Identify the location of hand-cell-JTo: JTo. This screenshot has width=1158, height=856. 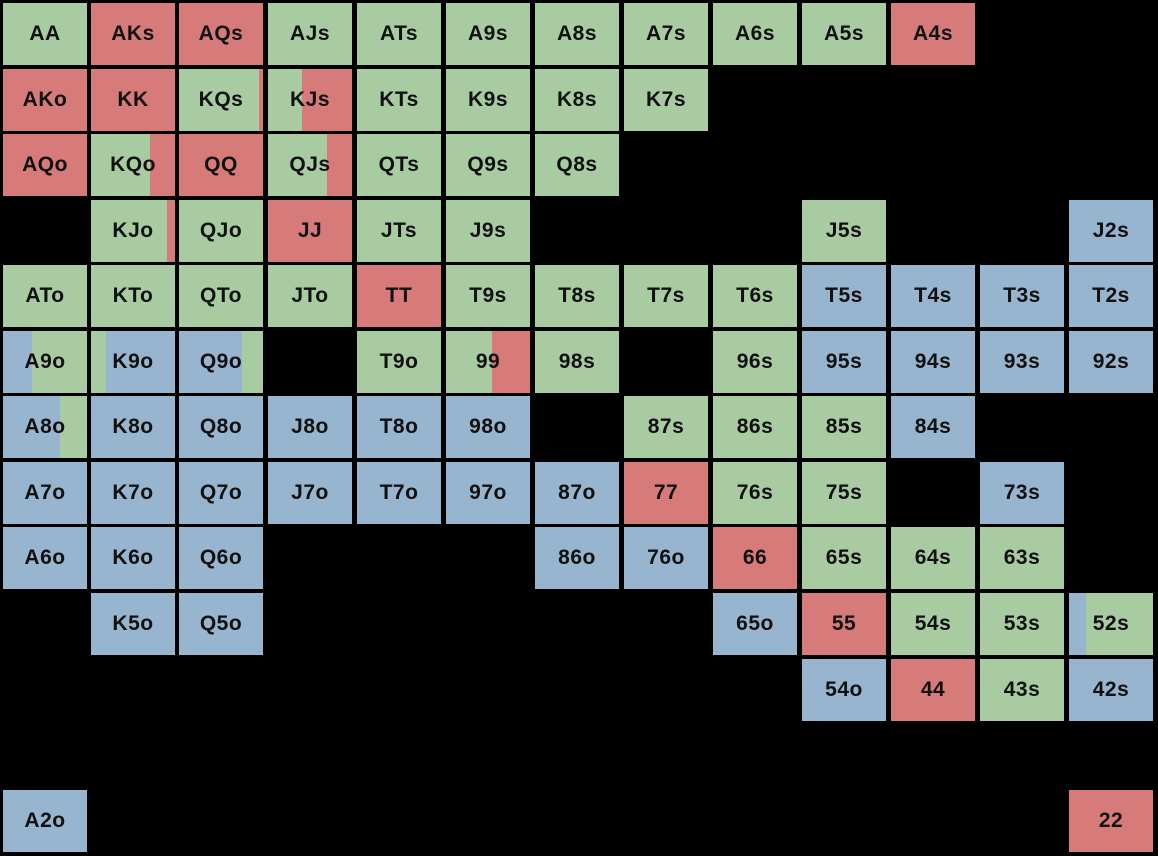
(310, 296).